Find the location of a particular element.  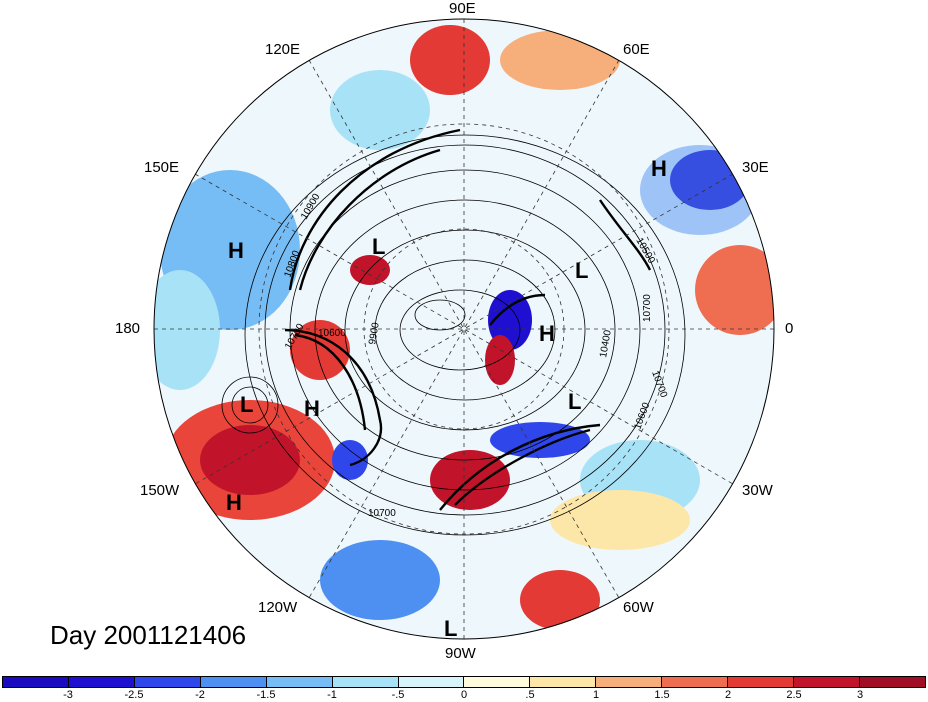

longitude-label: 30E is located at coordinates (755, 167).